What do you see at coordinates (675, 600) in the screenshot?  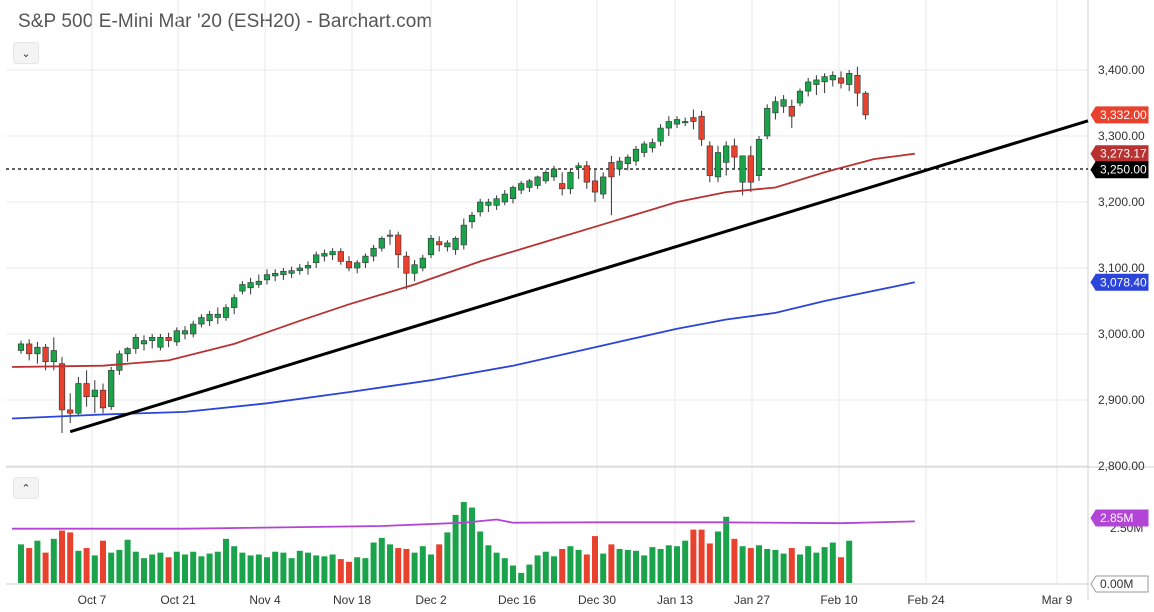 I see `x-tick-label: Jan 13` at bounding box center [675, 600].